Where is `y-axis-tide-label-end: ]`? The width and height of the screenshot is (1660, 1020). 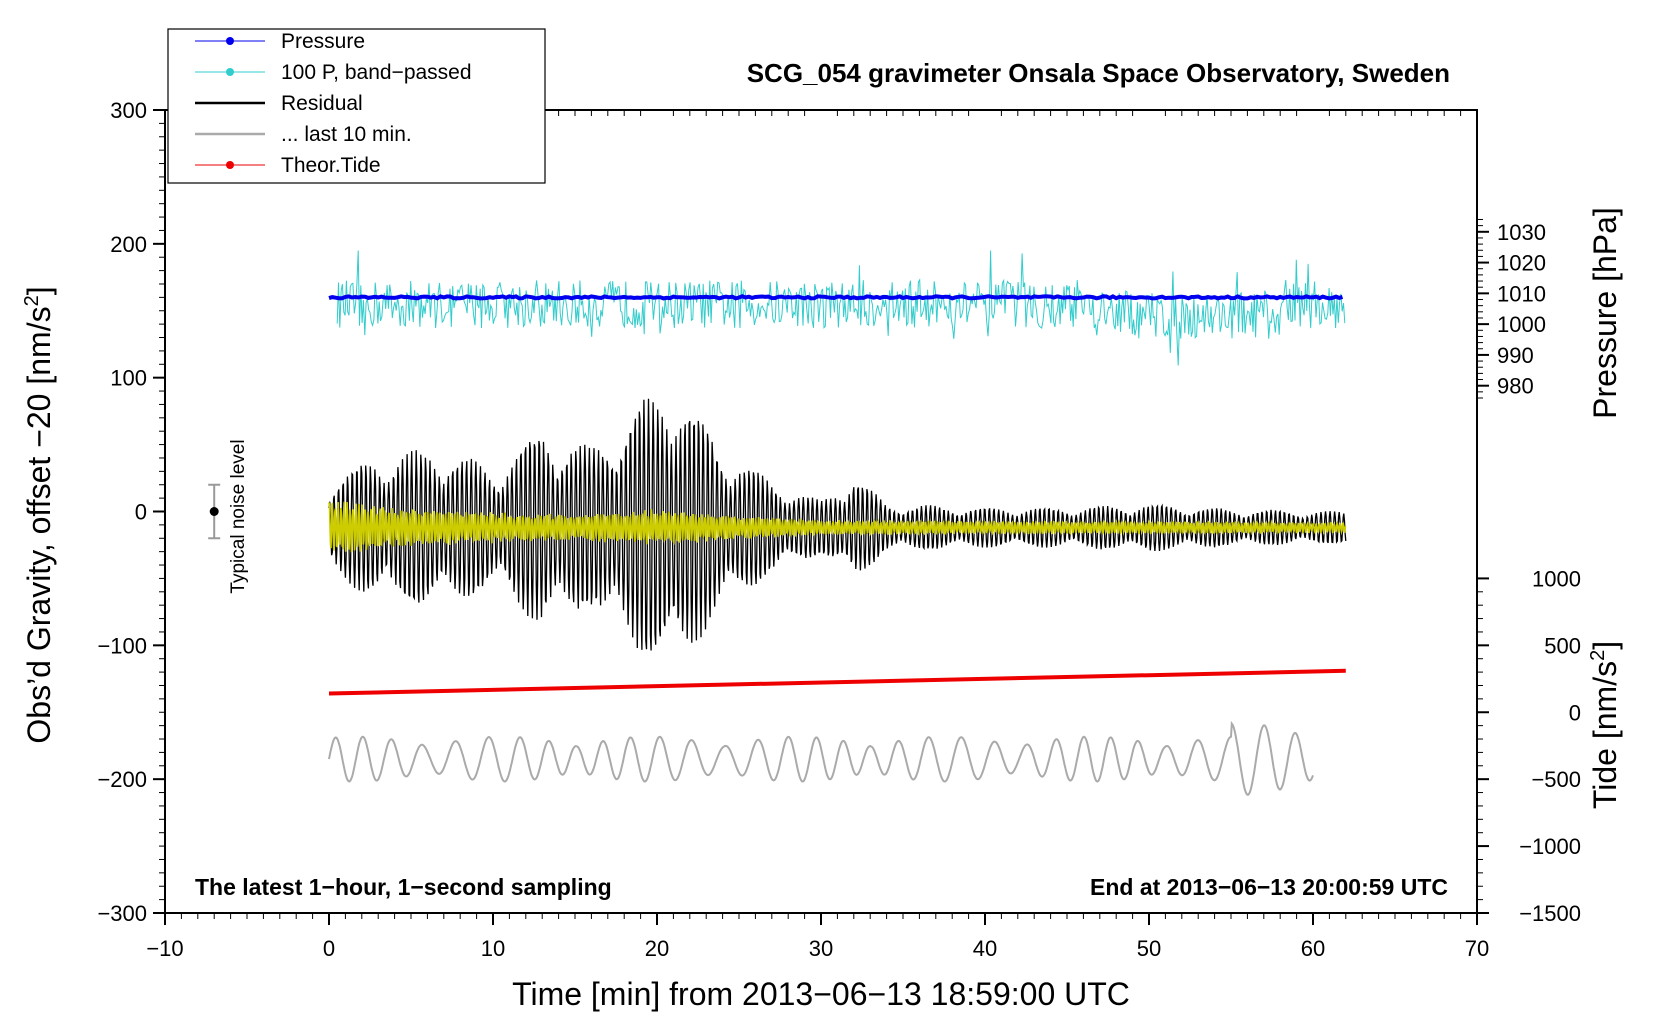 y-axis-tide-label-end: ] is located at coordinates (1605, 645).